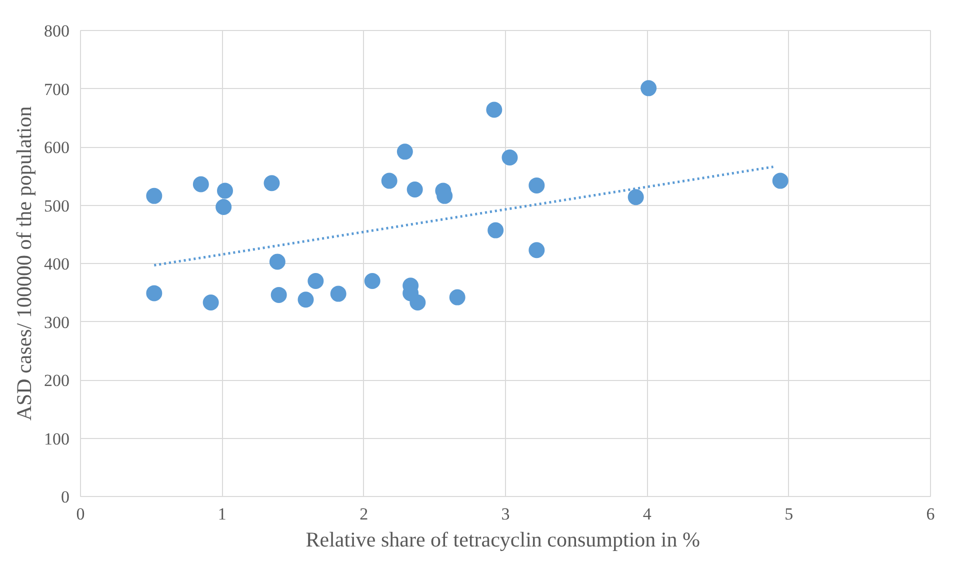 This screenshot has height=580, width=964. I want to click on x-tick-label: 4, so click(647, 514).